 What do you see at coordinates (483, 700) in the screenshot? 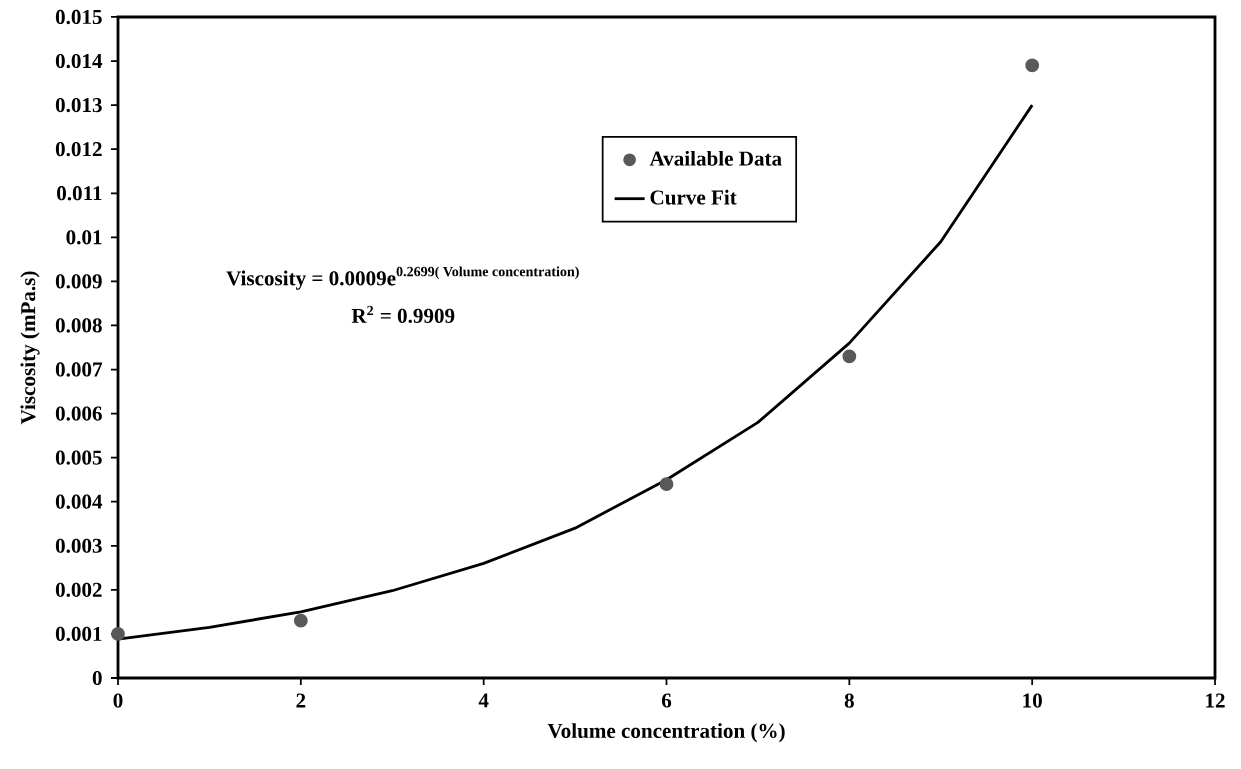
I see `x-tick-label: 4` at bounding box center [483, 700].